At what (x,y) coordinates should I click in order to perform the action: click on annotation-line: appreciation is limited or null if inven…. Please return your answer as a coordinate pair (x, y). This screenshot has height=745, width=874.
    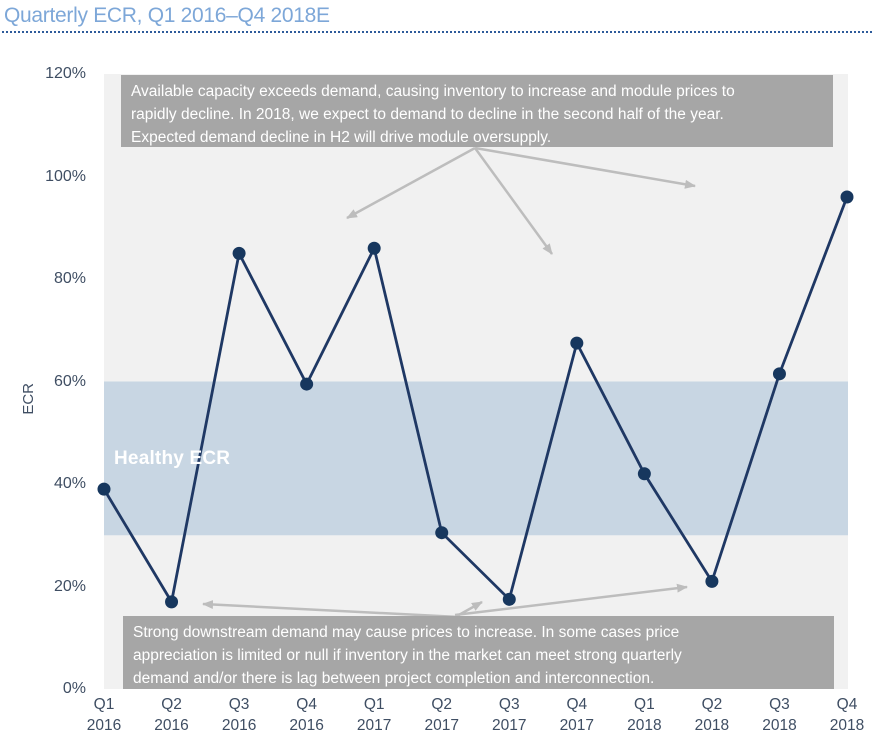
    Looking at the image, I should click on (407, 655).